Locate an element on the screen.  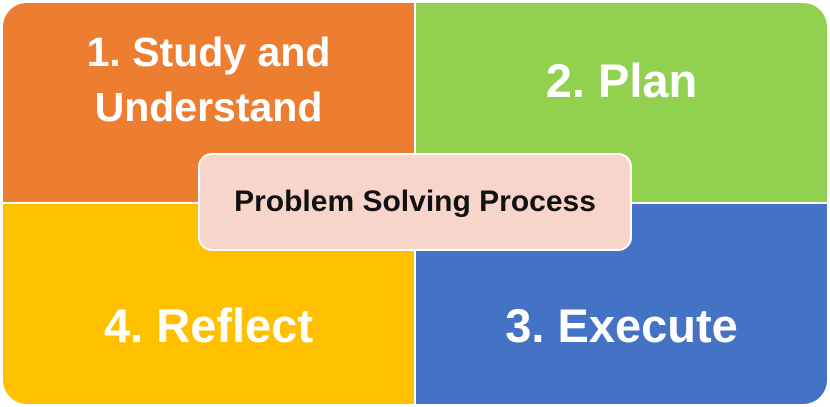
step-execute-label: 3. Execute is located at coordinates (621, 325).